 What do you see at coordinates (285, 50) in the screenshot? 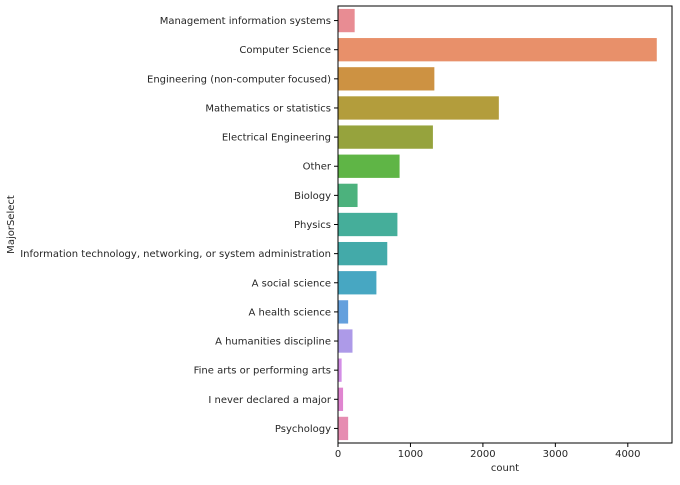
I see `y-tick-label: Computer Science` at bounding box center [285, 50].